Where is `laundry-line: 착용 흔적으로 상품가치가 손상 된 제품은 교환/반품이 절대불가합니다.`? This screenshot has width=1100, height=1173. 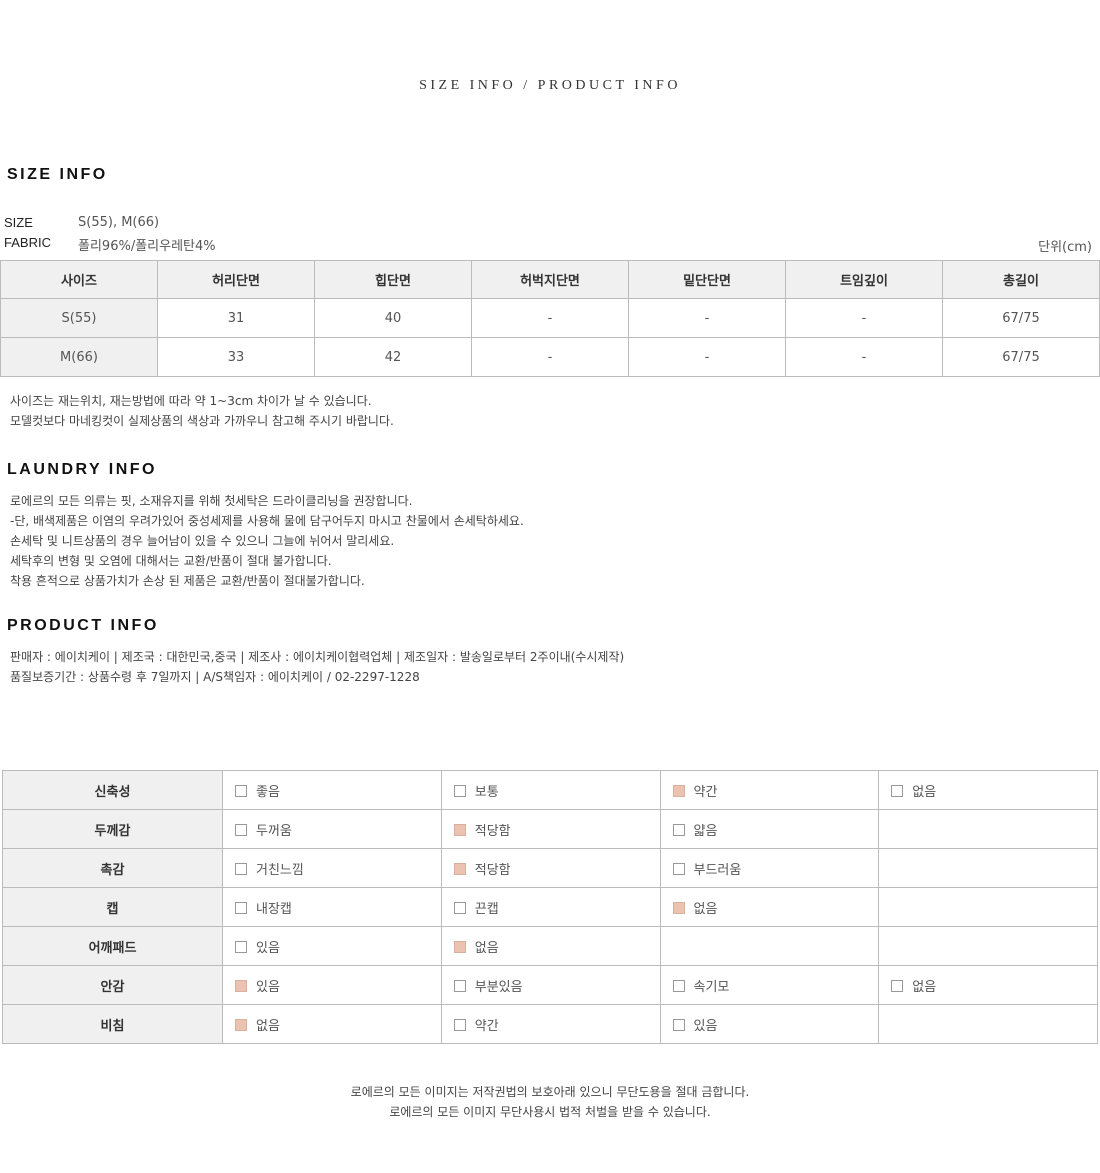 laundry-line: 착용 흔적으로 상품가치가 손상 된 제품은 교환/반품이 절대불가합니다. is located at coordinates (187, 581).